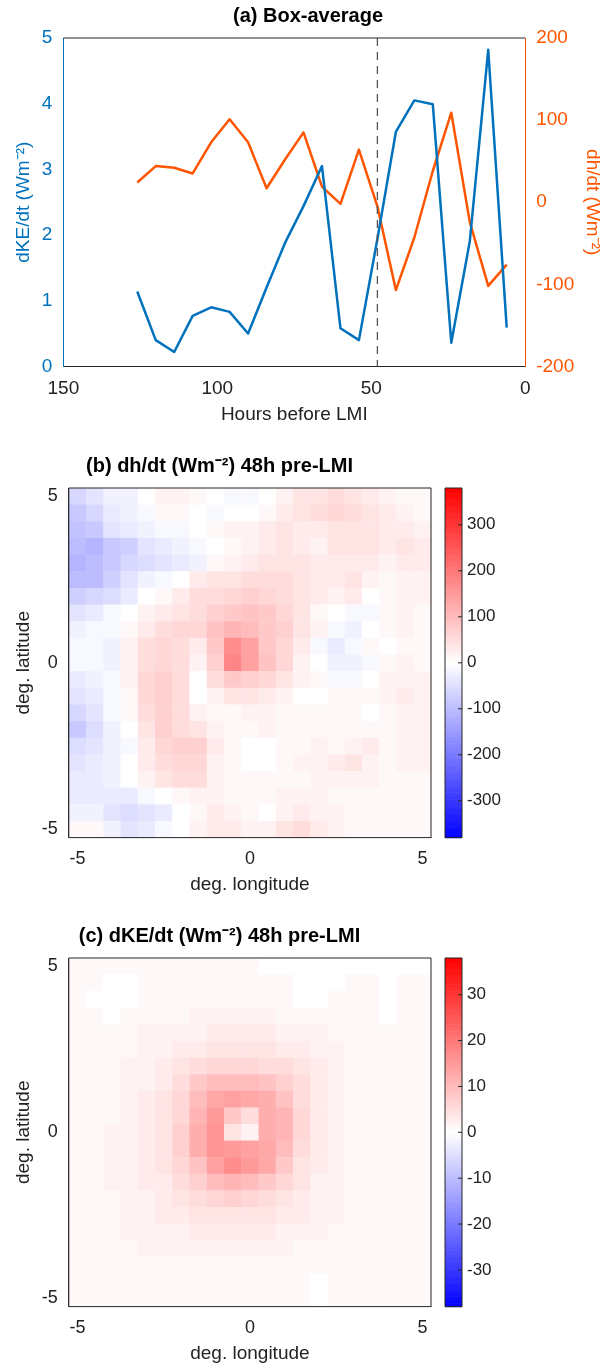  Describe the element at coordinates (481, 524) in the screenshot. I see `color-bar-label: 300` at that location.